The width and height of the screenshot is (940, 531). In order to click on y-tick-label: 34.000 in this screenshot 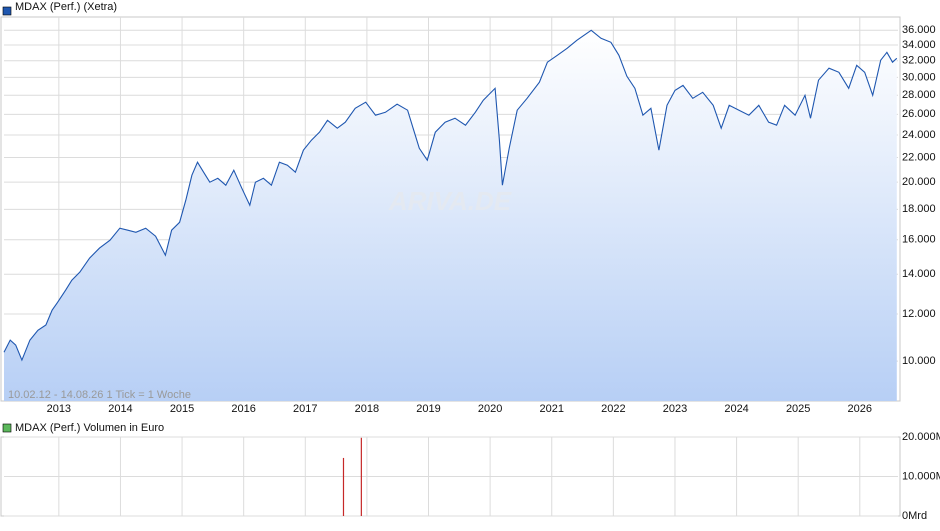, I will do `click(919, 45)`.